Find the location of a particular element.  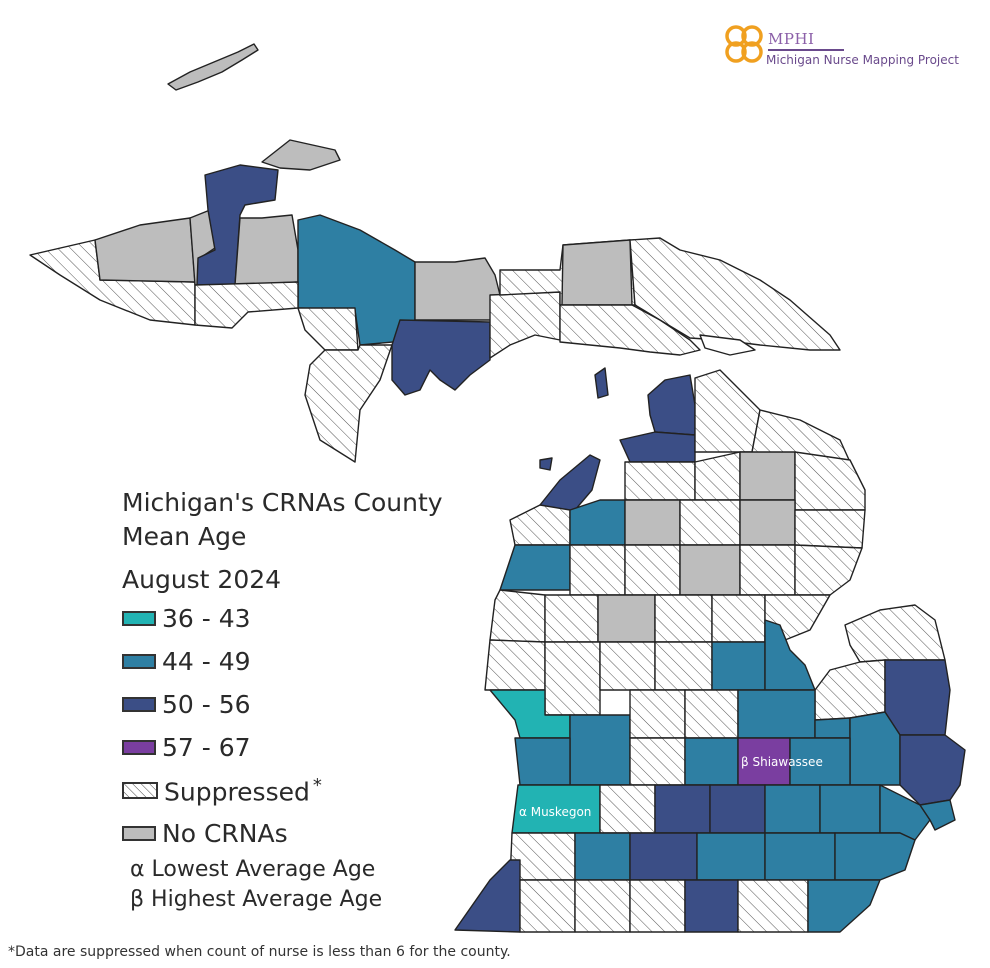

island-drummond is located at coordinates (727, 345).